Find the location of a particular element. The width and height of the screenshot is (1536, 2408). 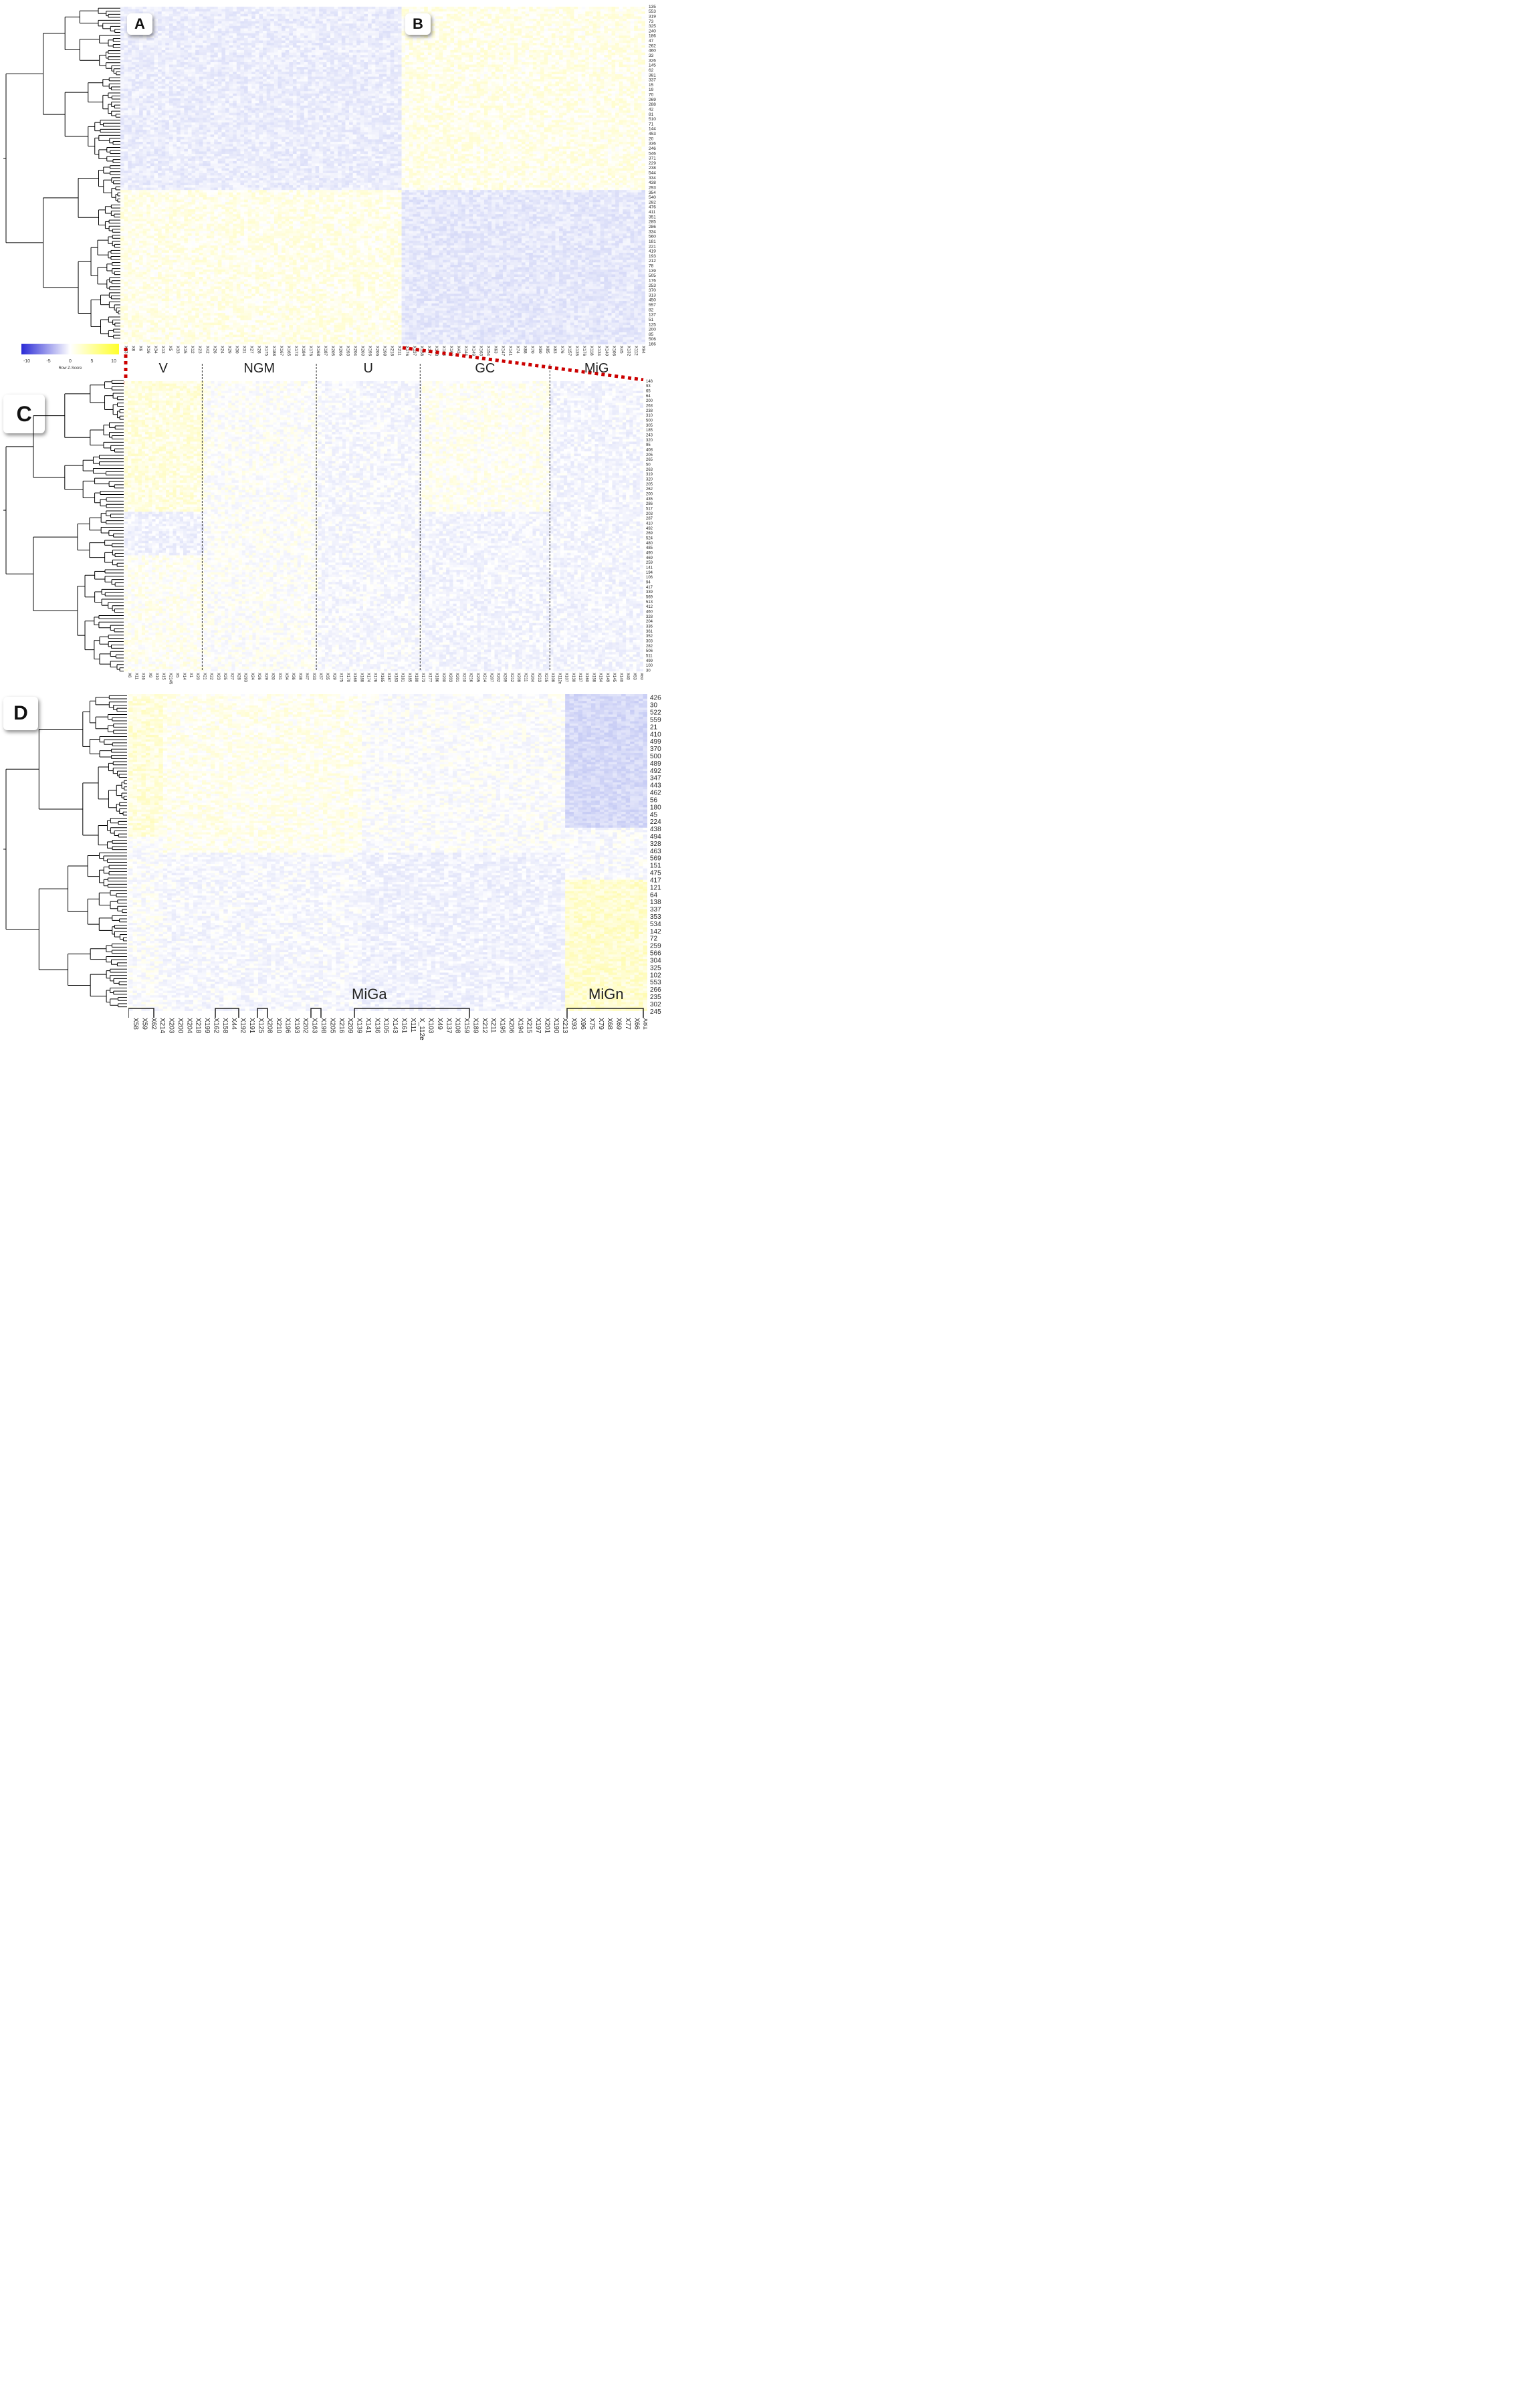

panel-ab-col-label: X165 is located at coordinates (288, 351).